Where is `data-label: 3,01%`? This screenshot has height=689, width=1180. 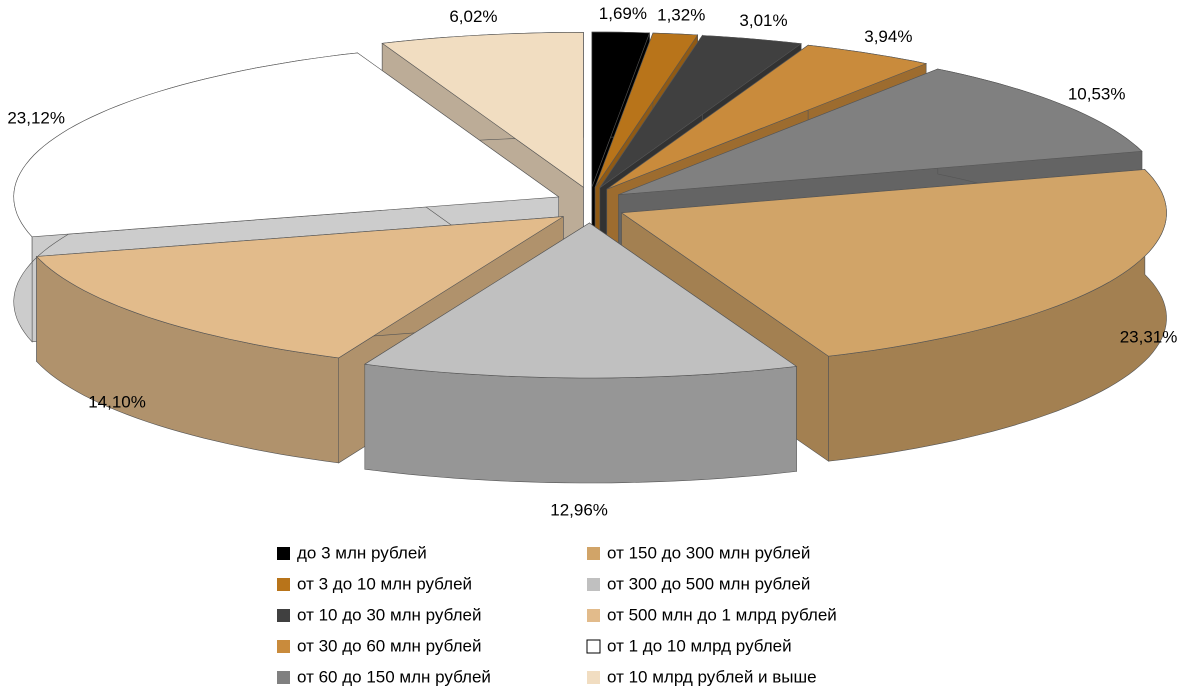
data-label: 3,01% is located at coordinates (763, 20).